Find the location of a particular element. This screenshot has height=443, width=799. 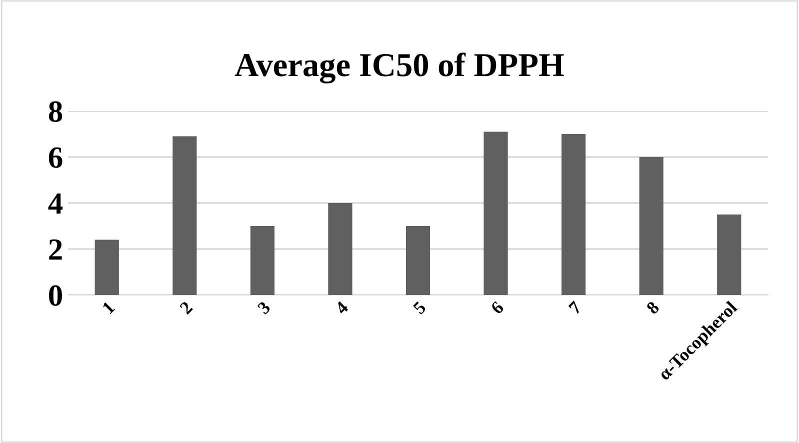

y-tick-label: 8 is located at coordinates (55, 111).